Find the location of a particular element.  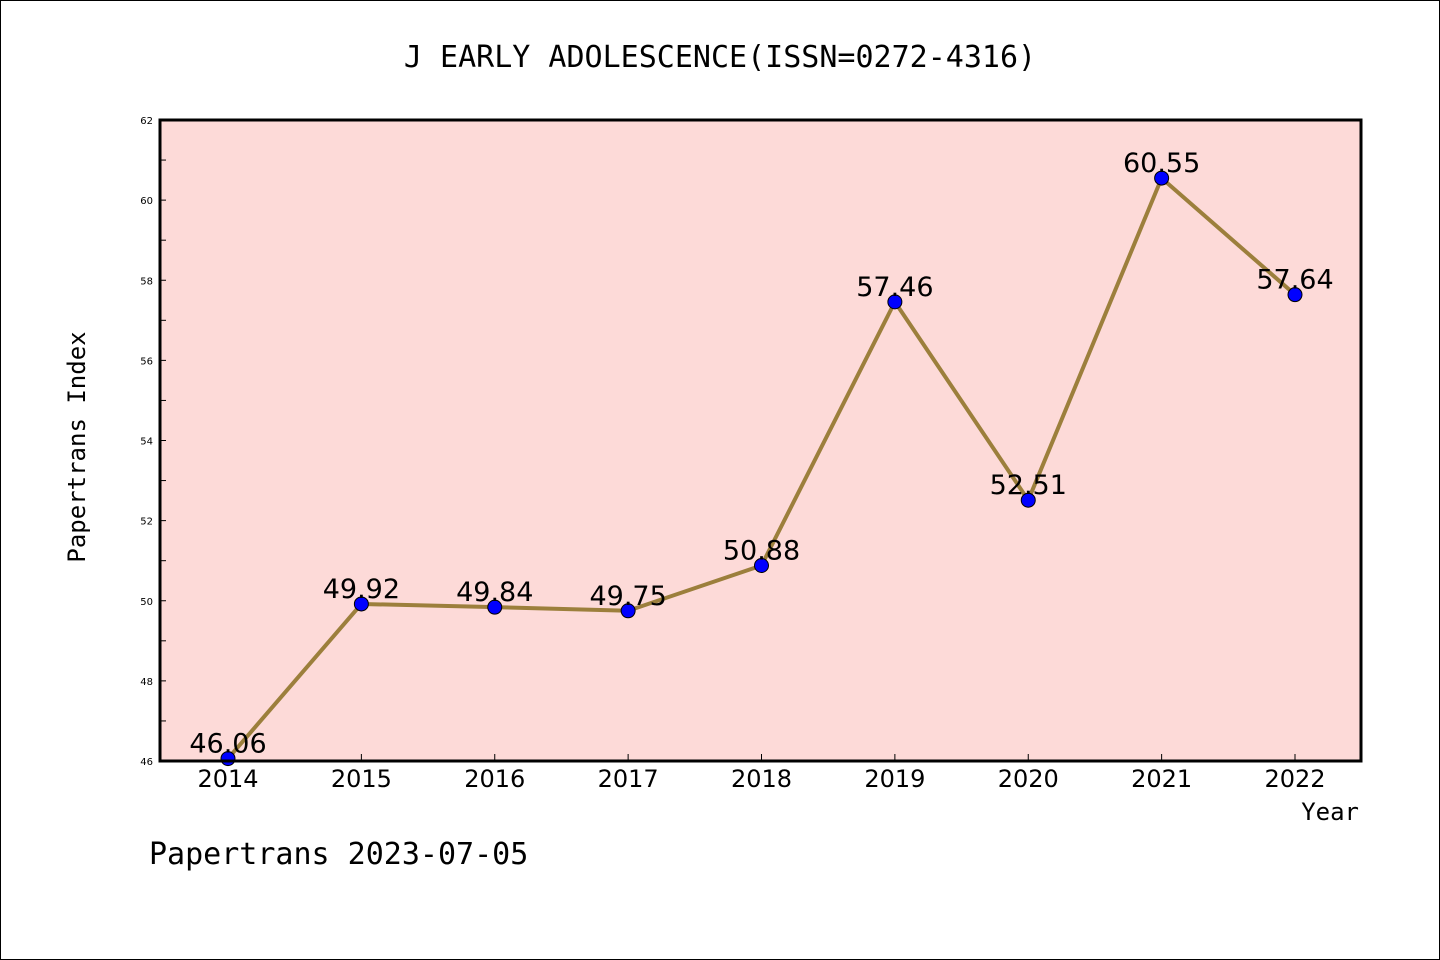

x-tick-label: 2018 is located at coordinates (761, 779).